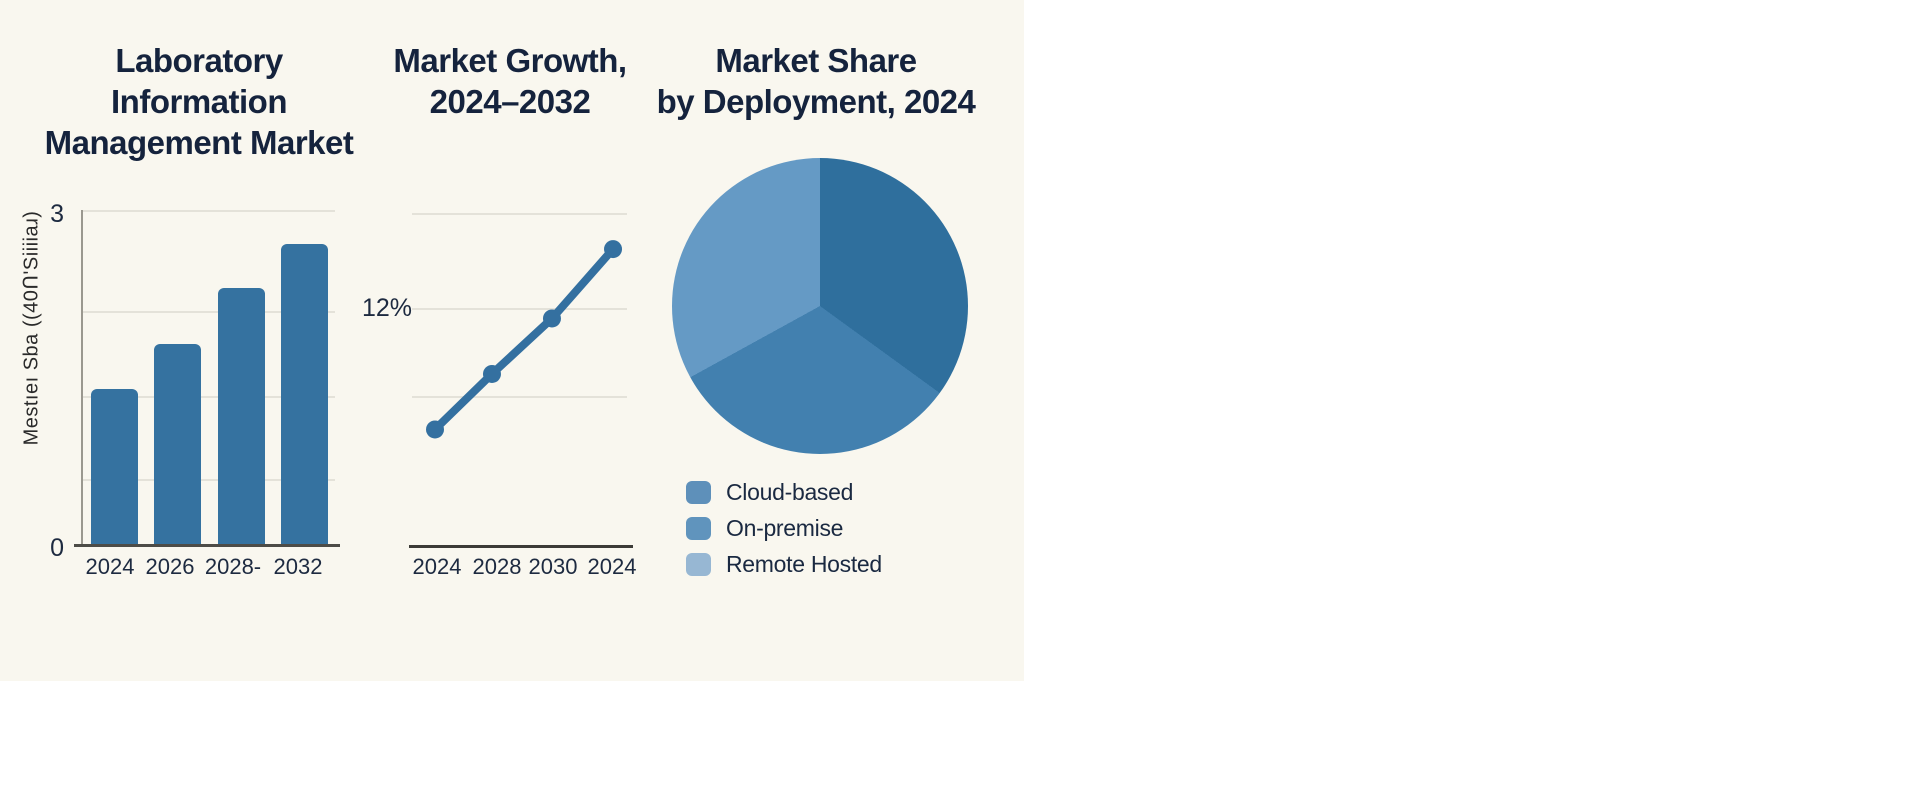  I want to click on bar-chart-y-axis-label: Mestıeı Sba ((40Ո'Siiiiaɹ), so click(31, 328).